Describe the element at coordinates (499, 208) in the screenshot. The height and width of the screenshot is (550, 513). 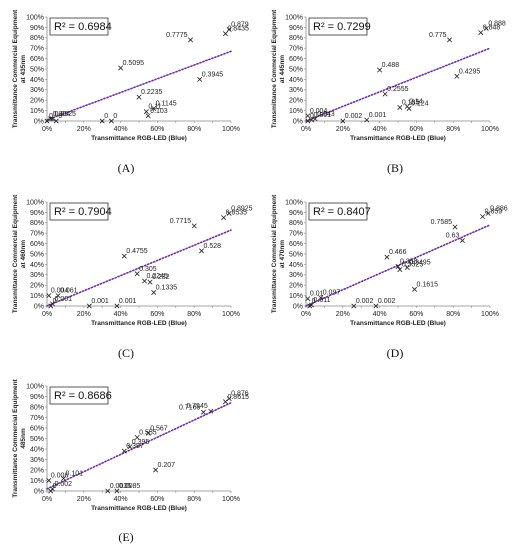
I see `data-label: 0.886` at that location.